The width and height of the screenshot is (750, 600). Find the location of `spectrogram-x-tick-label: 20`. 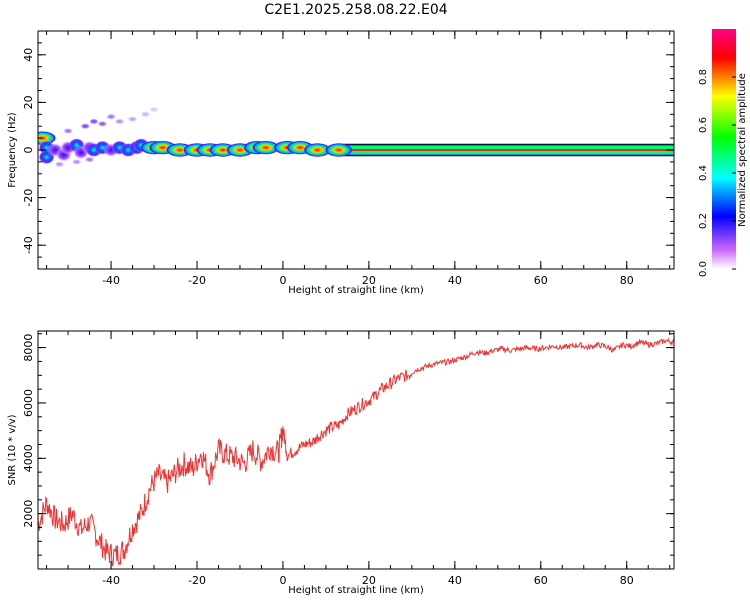

spectrogram-x-tick-label: 20 is located at coordinates (369, 280).